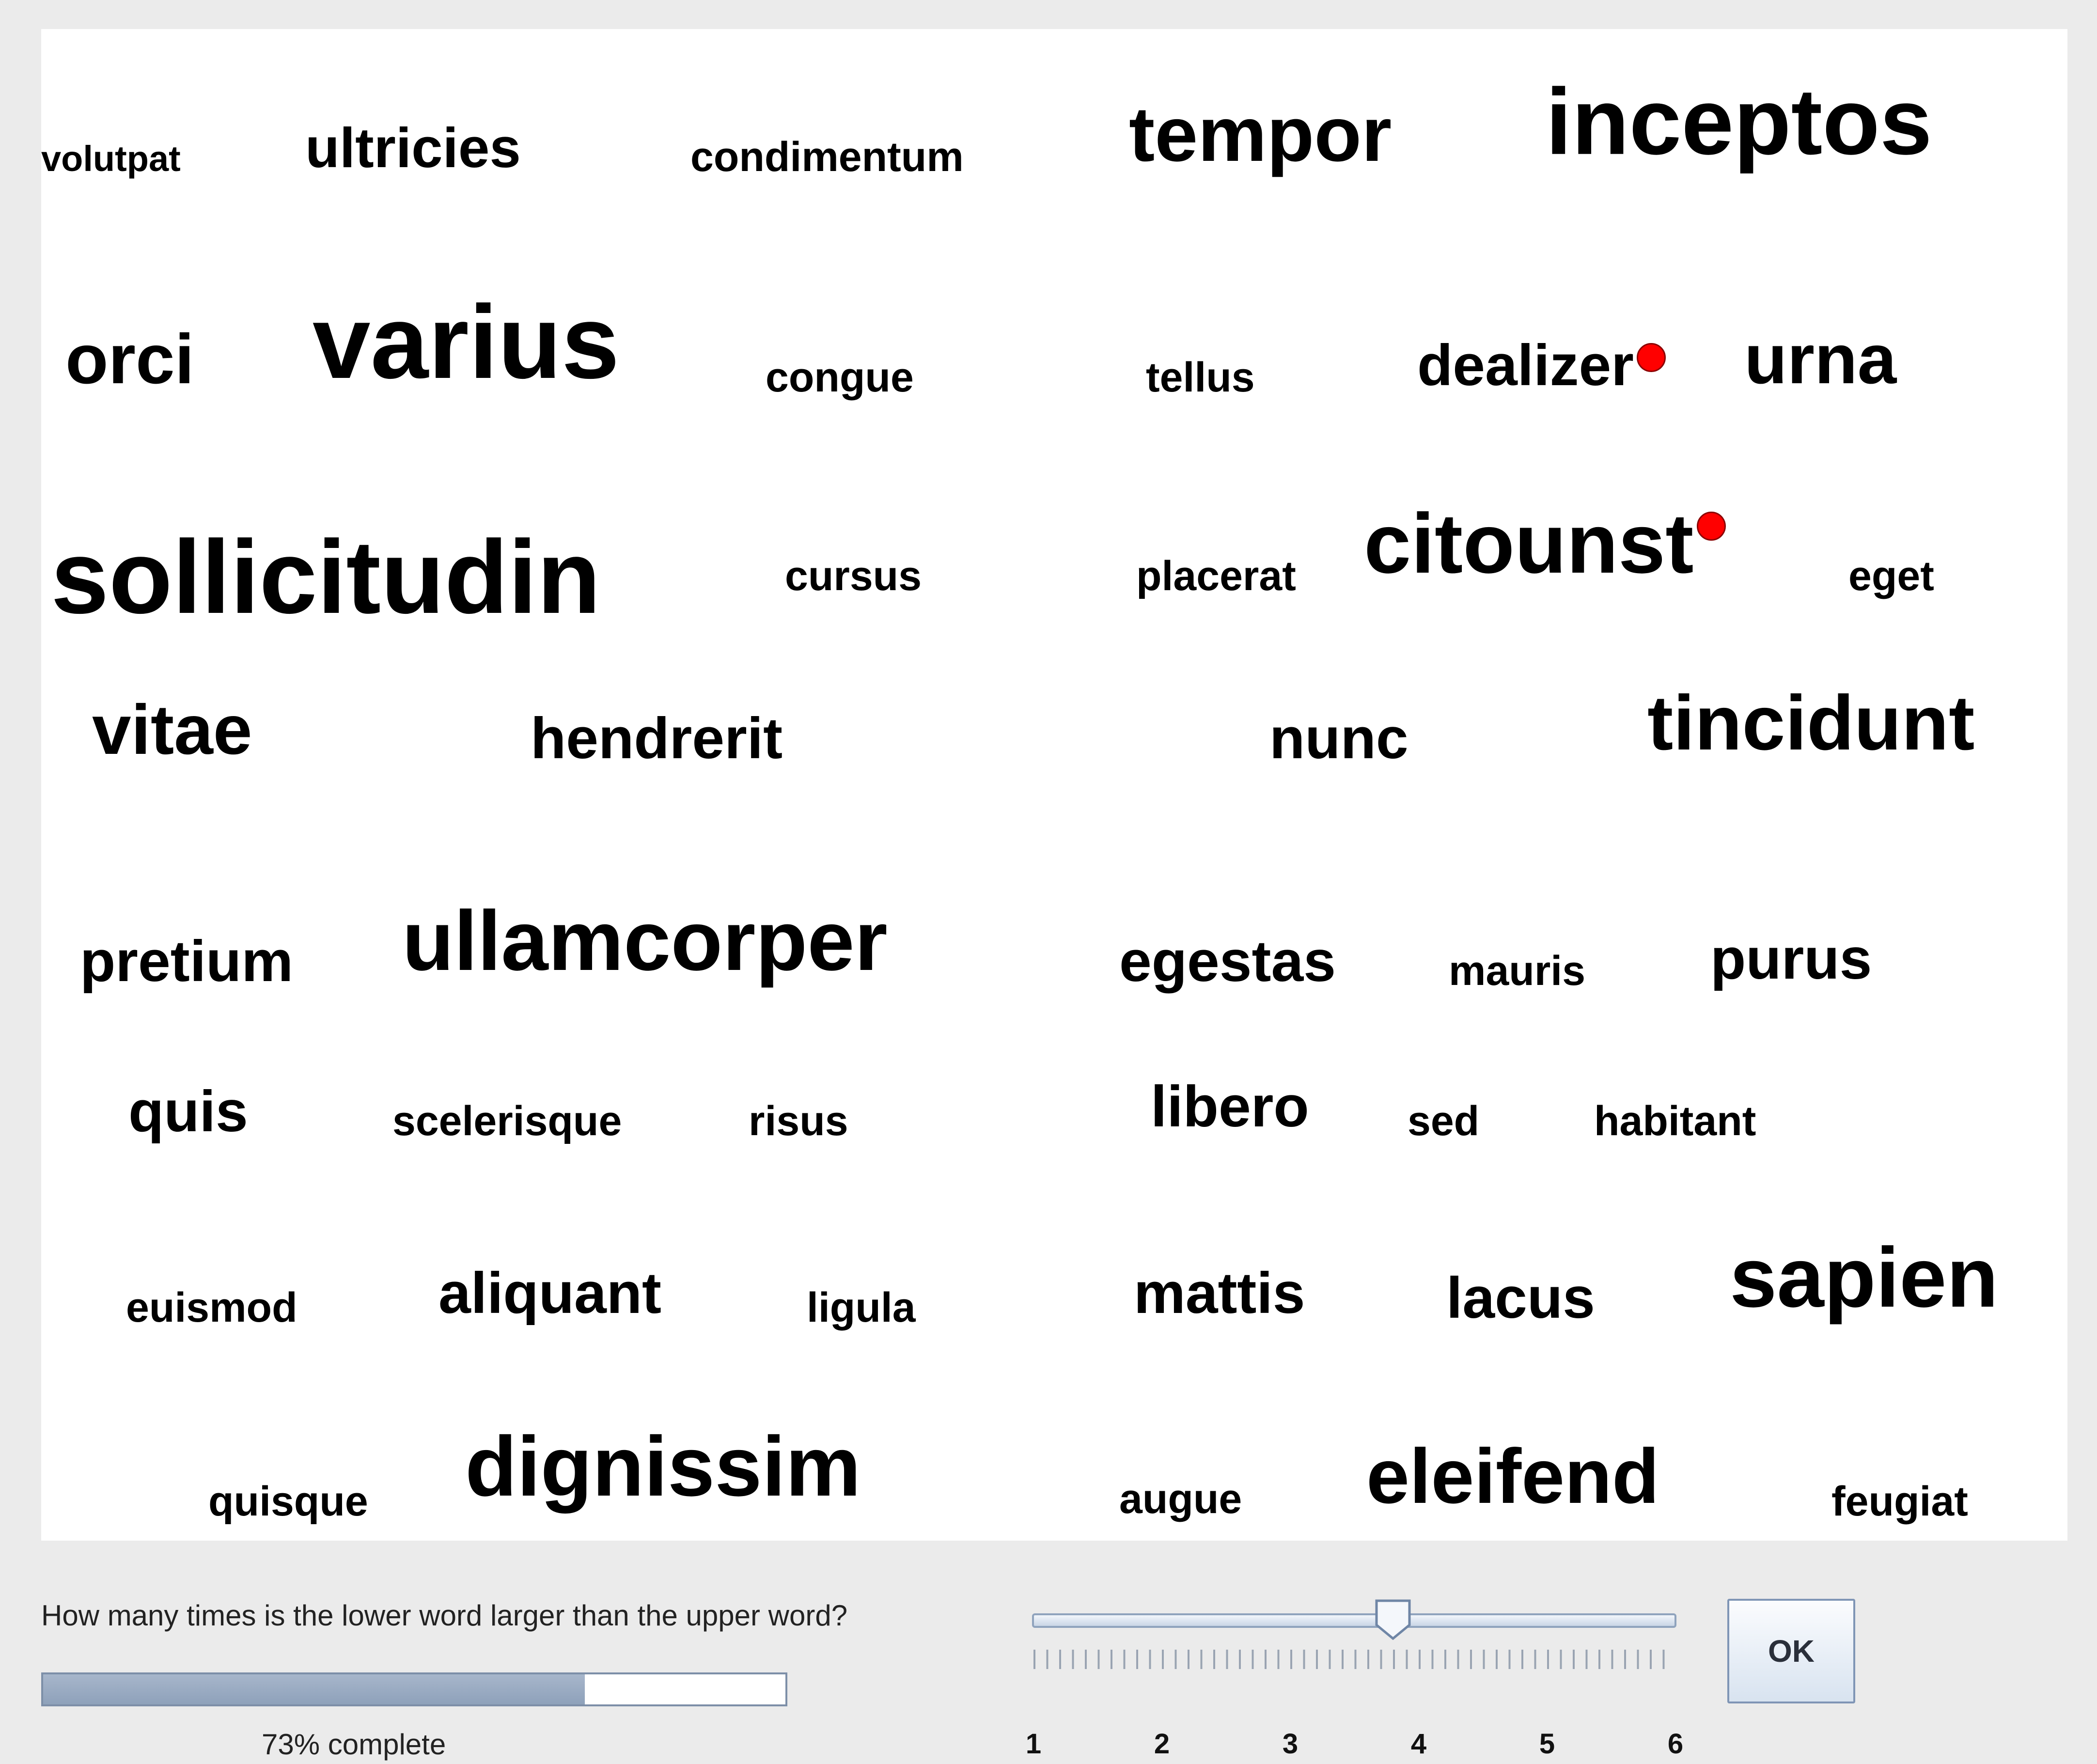 The height and width of the screenshot is (1764, 2097). I want to click on slider-tick-label: 1, so click(1034, 1744).